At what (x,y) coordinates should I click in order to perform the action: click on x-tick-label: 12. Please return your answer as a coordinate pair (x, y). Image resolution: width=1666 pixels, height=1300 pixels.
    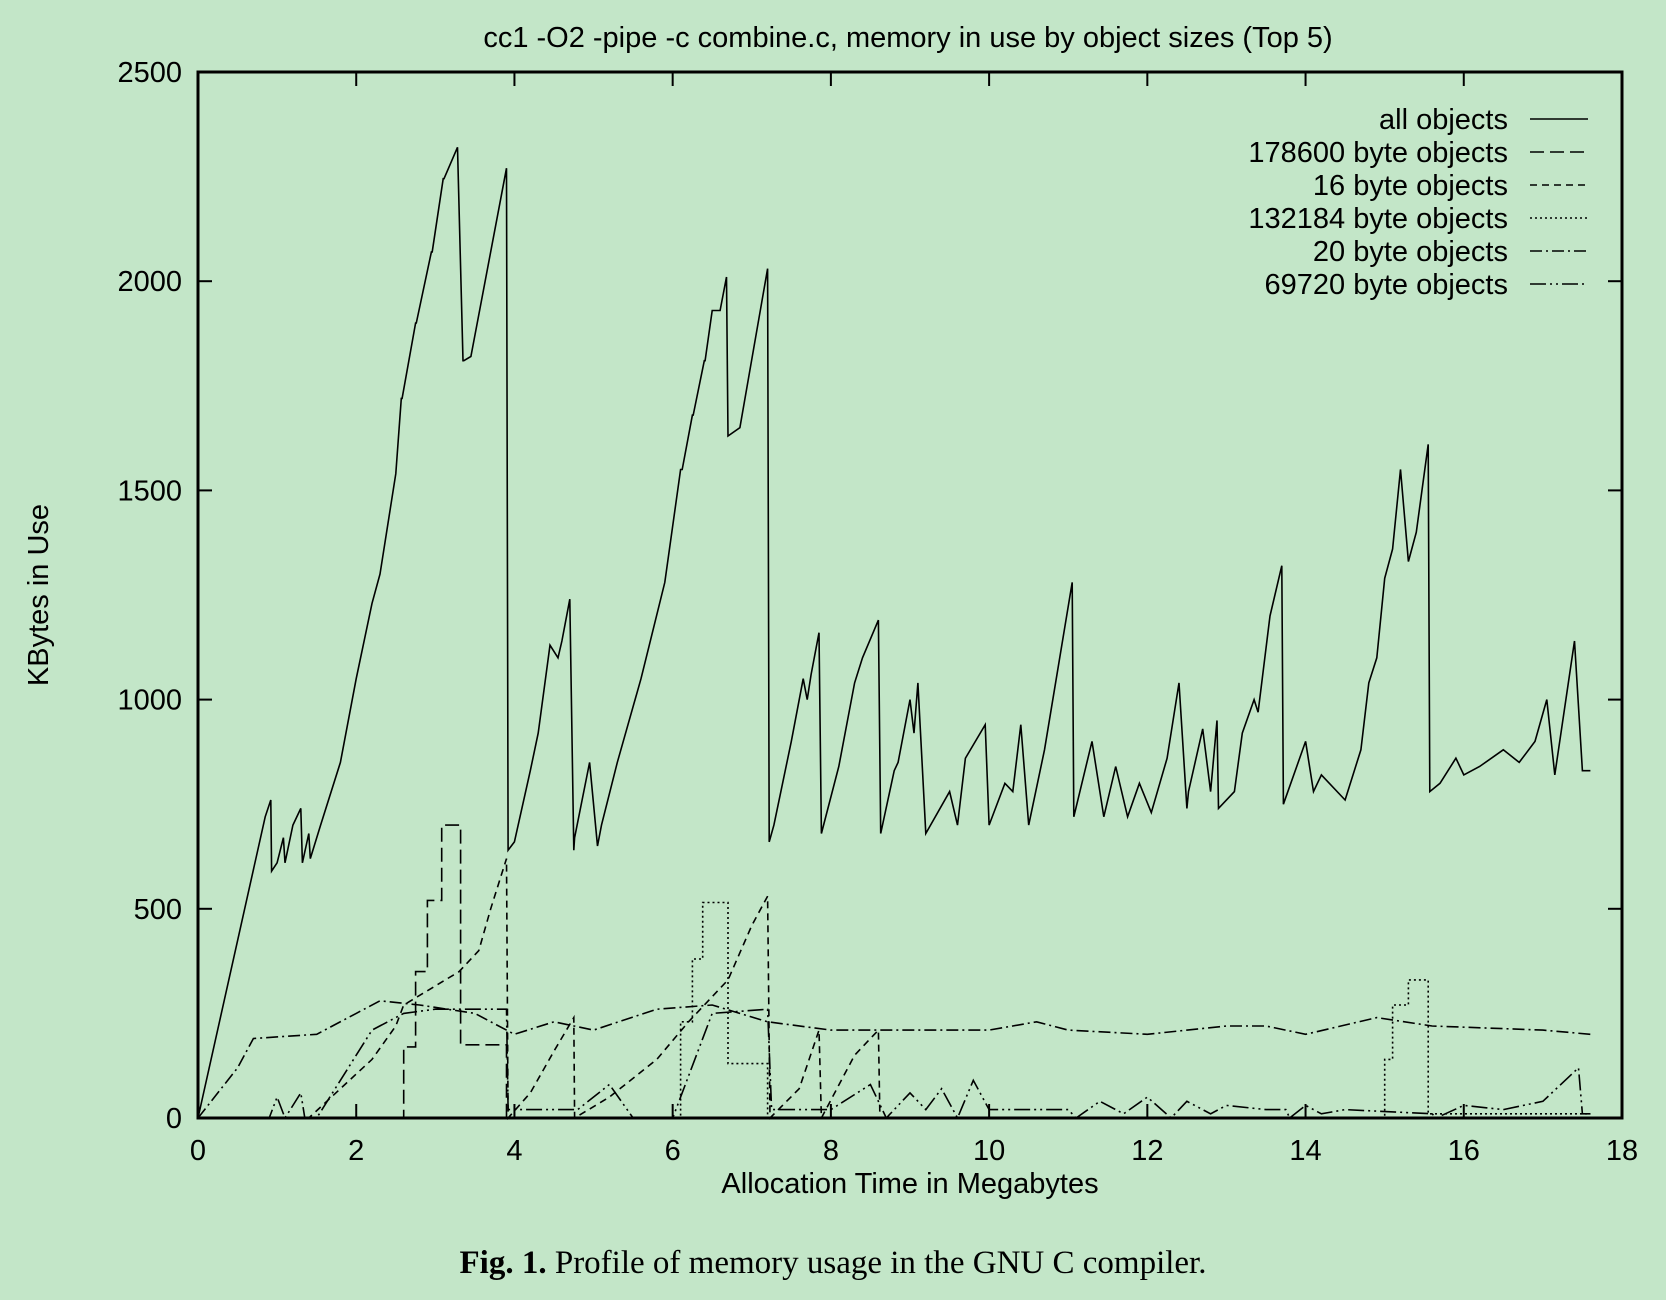
    Looking at the image, I should click on (1147, 1151).